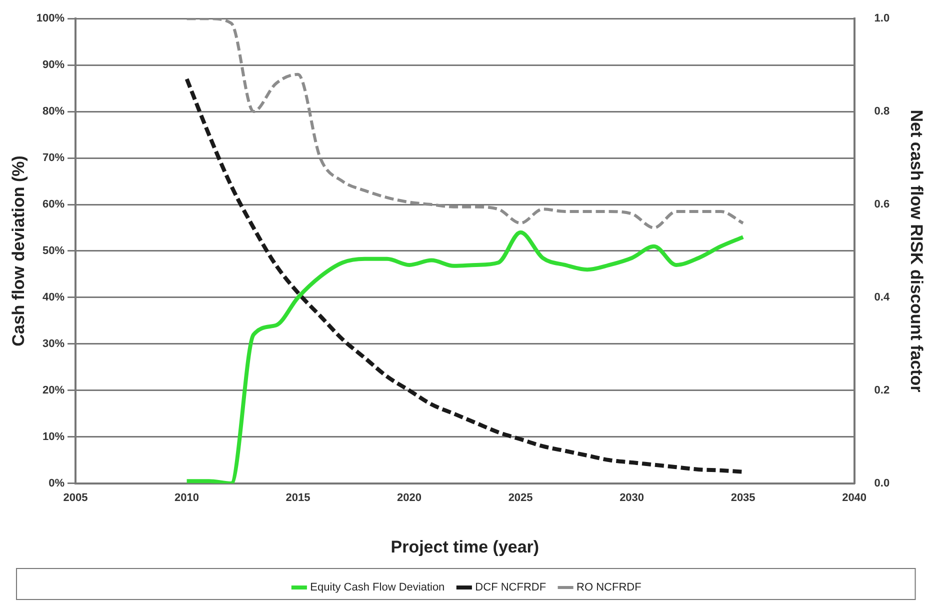 Image resolution: width=940 pixels, height=605 pixels. What do you see at coordinates (632, 498) in the screenshot?
I see `x-tick-label: 2030` at bounding box center [632, 498].